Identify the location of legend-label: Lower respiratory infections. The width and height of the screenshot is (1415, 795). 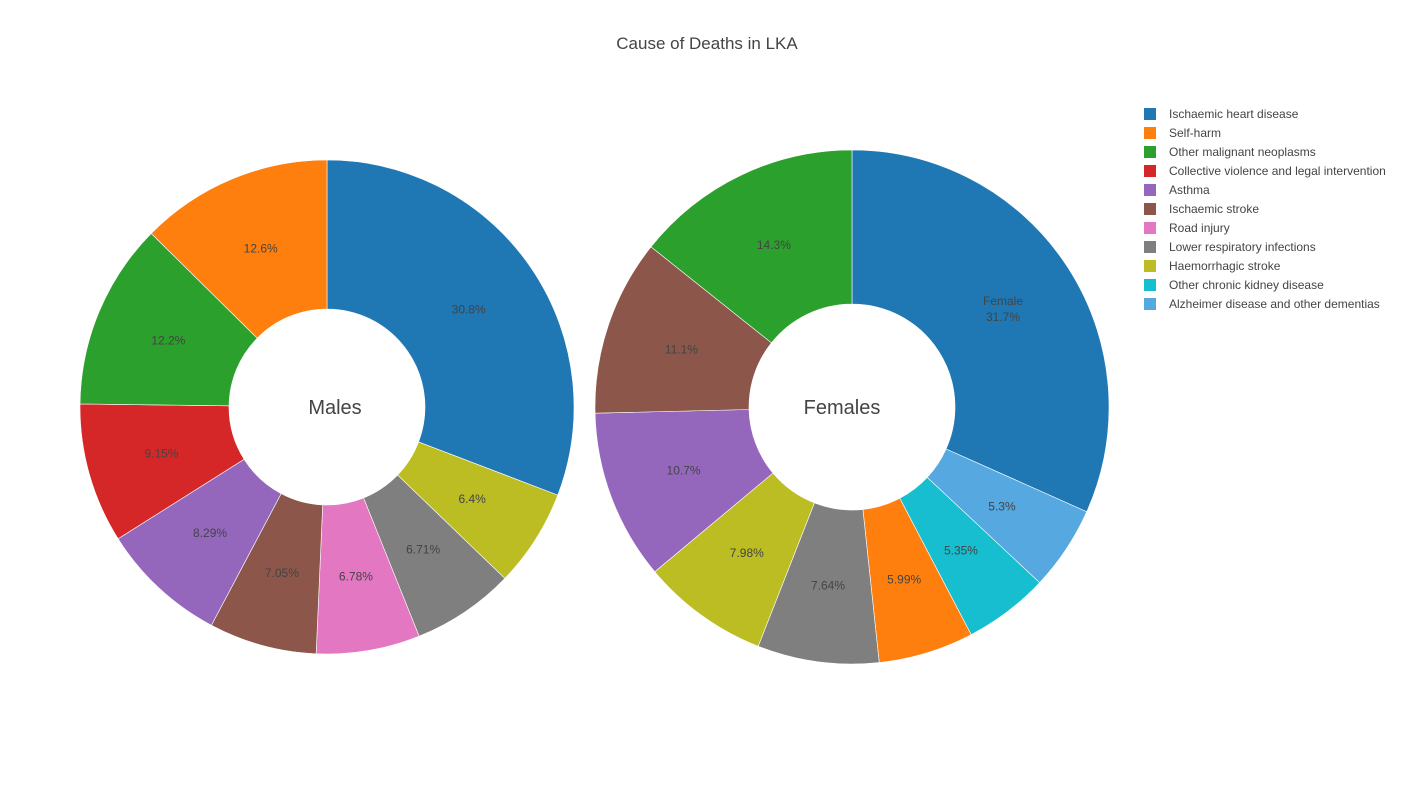
(1242, 247).